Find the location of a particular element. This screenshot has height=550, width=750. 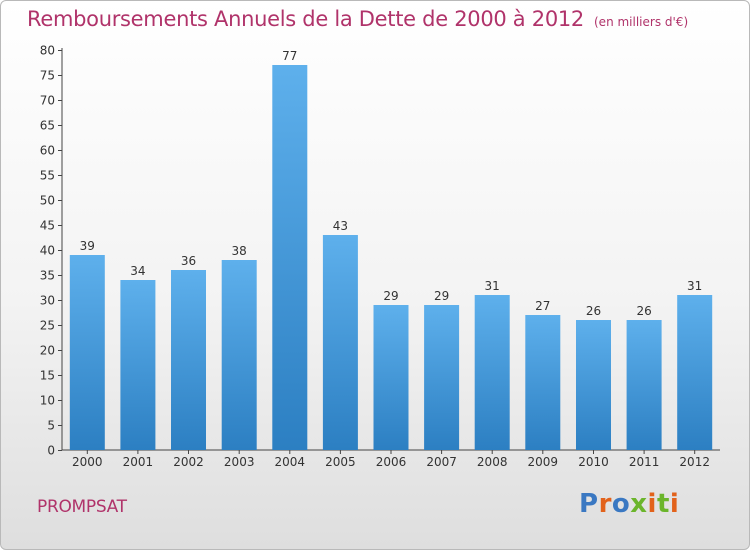

logo-letter: t is located at coordinates (663, 504).